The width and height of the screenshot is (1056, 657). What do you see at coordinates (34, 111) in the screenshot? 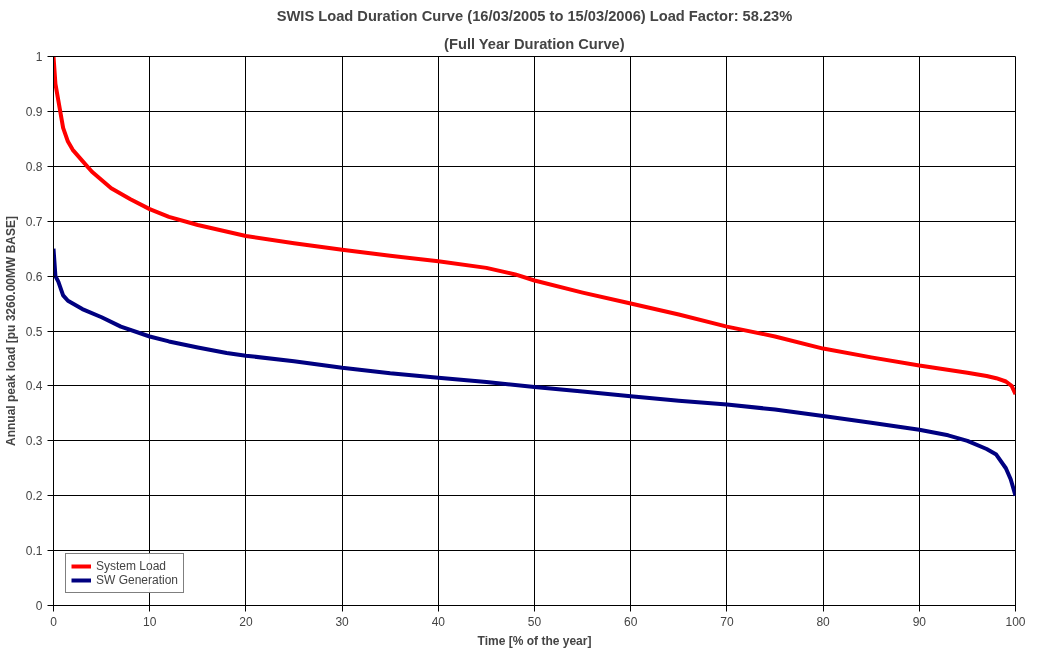
I see `y-tick-label: 0.9` at bounding box center [34, 111].